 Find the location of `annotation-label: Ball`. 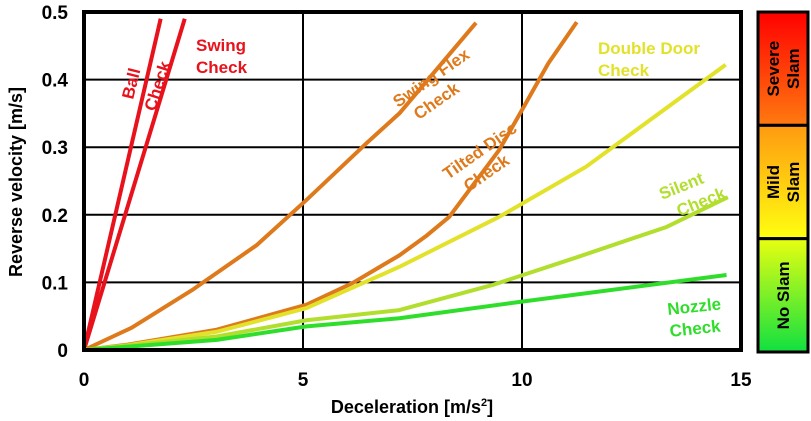

annotation-label: Ball is located at coordinates (131, 83).